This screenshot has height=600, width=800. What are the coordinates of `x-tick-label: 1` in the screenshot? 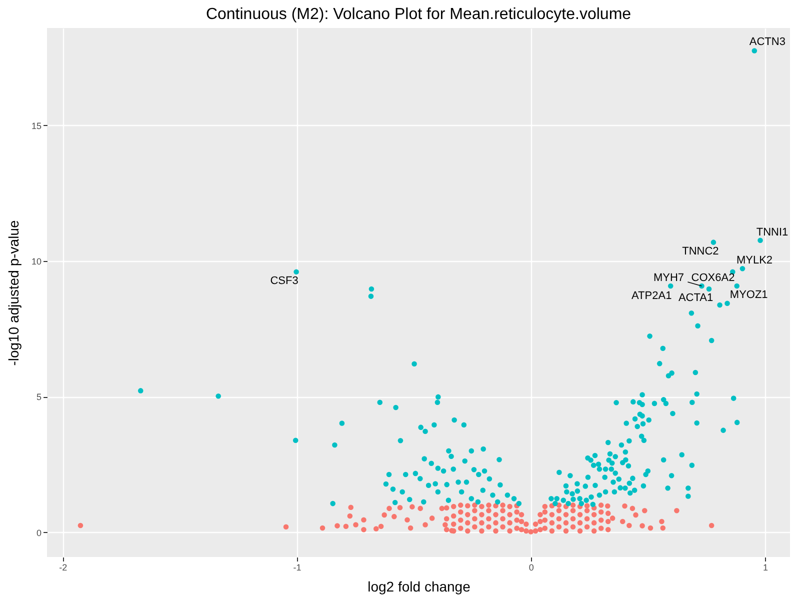 It's located at (765, 567).